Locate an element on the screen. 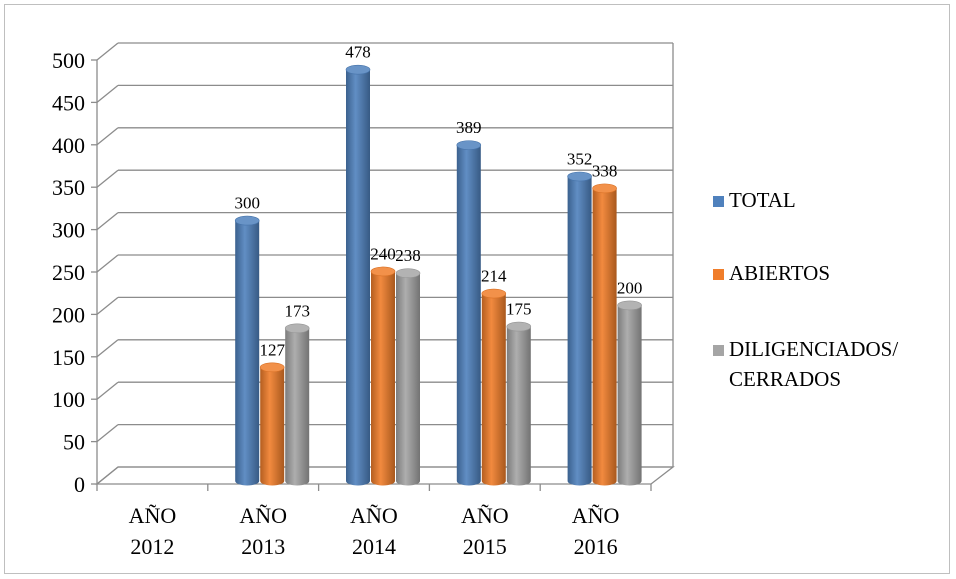 Image resolution: width=956 pixels, height=579 pixels. data-label-1-4: 338 is located at coordinates (605, 170).